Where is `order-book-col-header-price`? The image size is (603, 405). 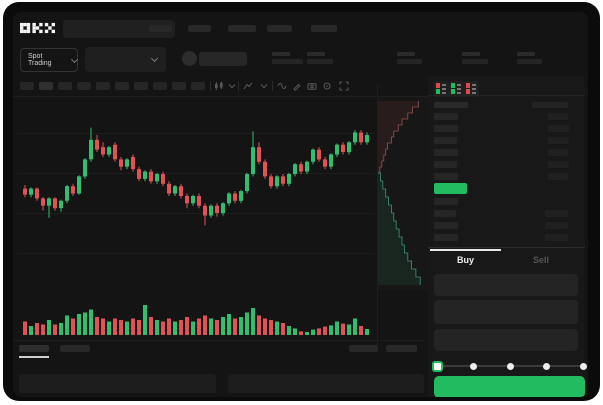 order-book-col-header-price is located at coordinates (451, 105).